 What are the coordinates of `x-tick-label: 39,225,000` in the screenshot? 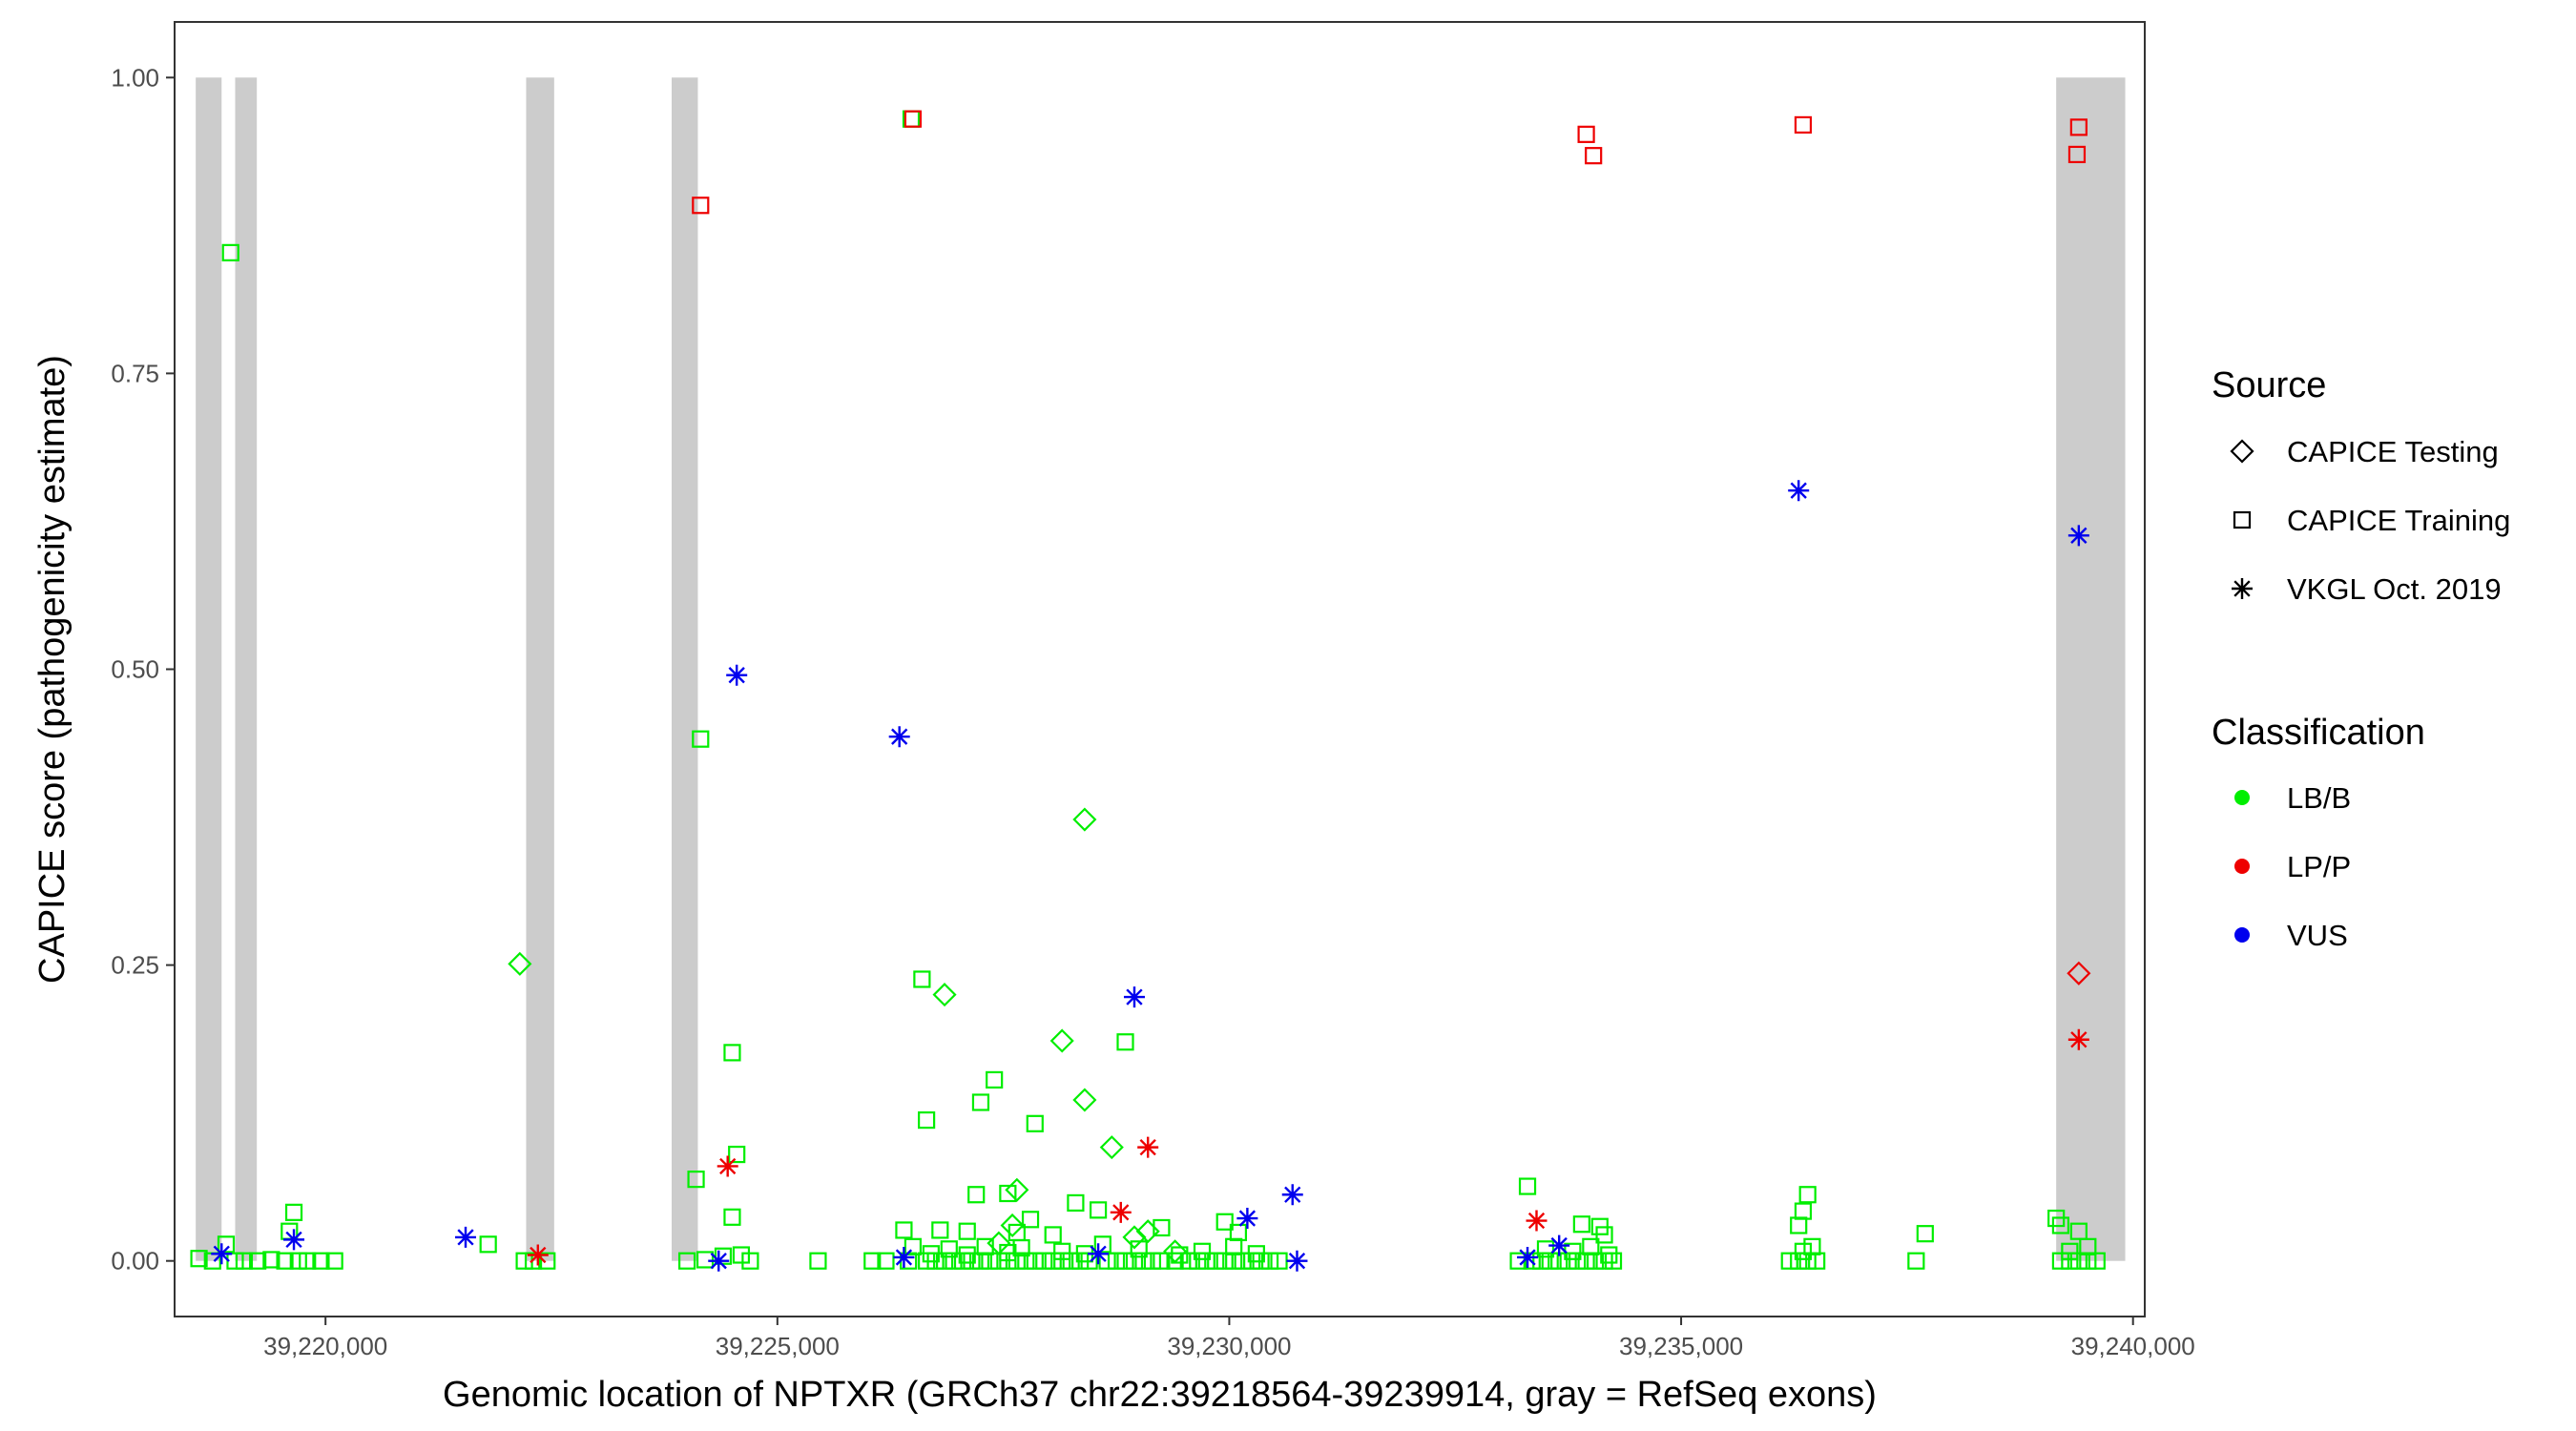 It's located at (778, 1346).